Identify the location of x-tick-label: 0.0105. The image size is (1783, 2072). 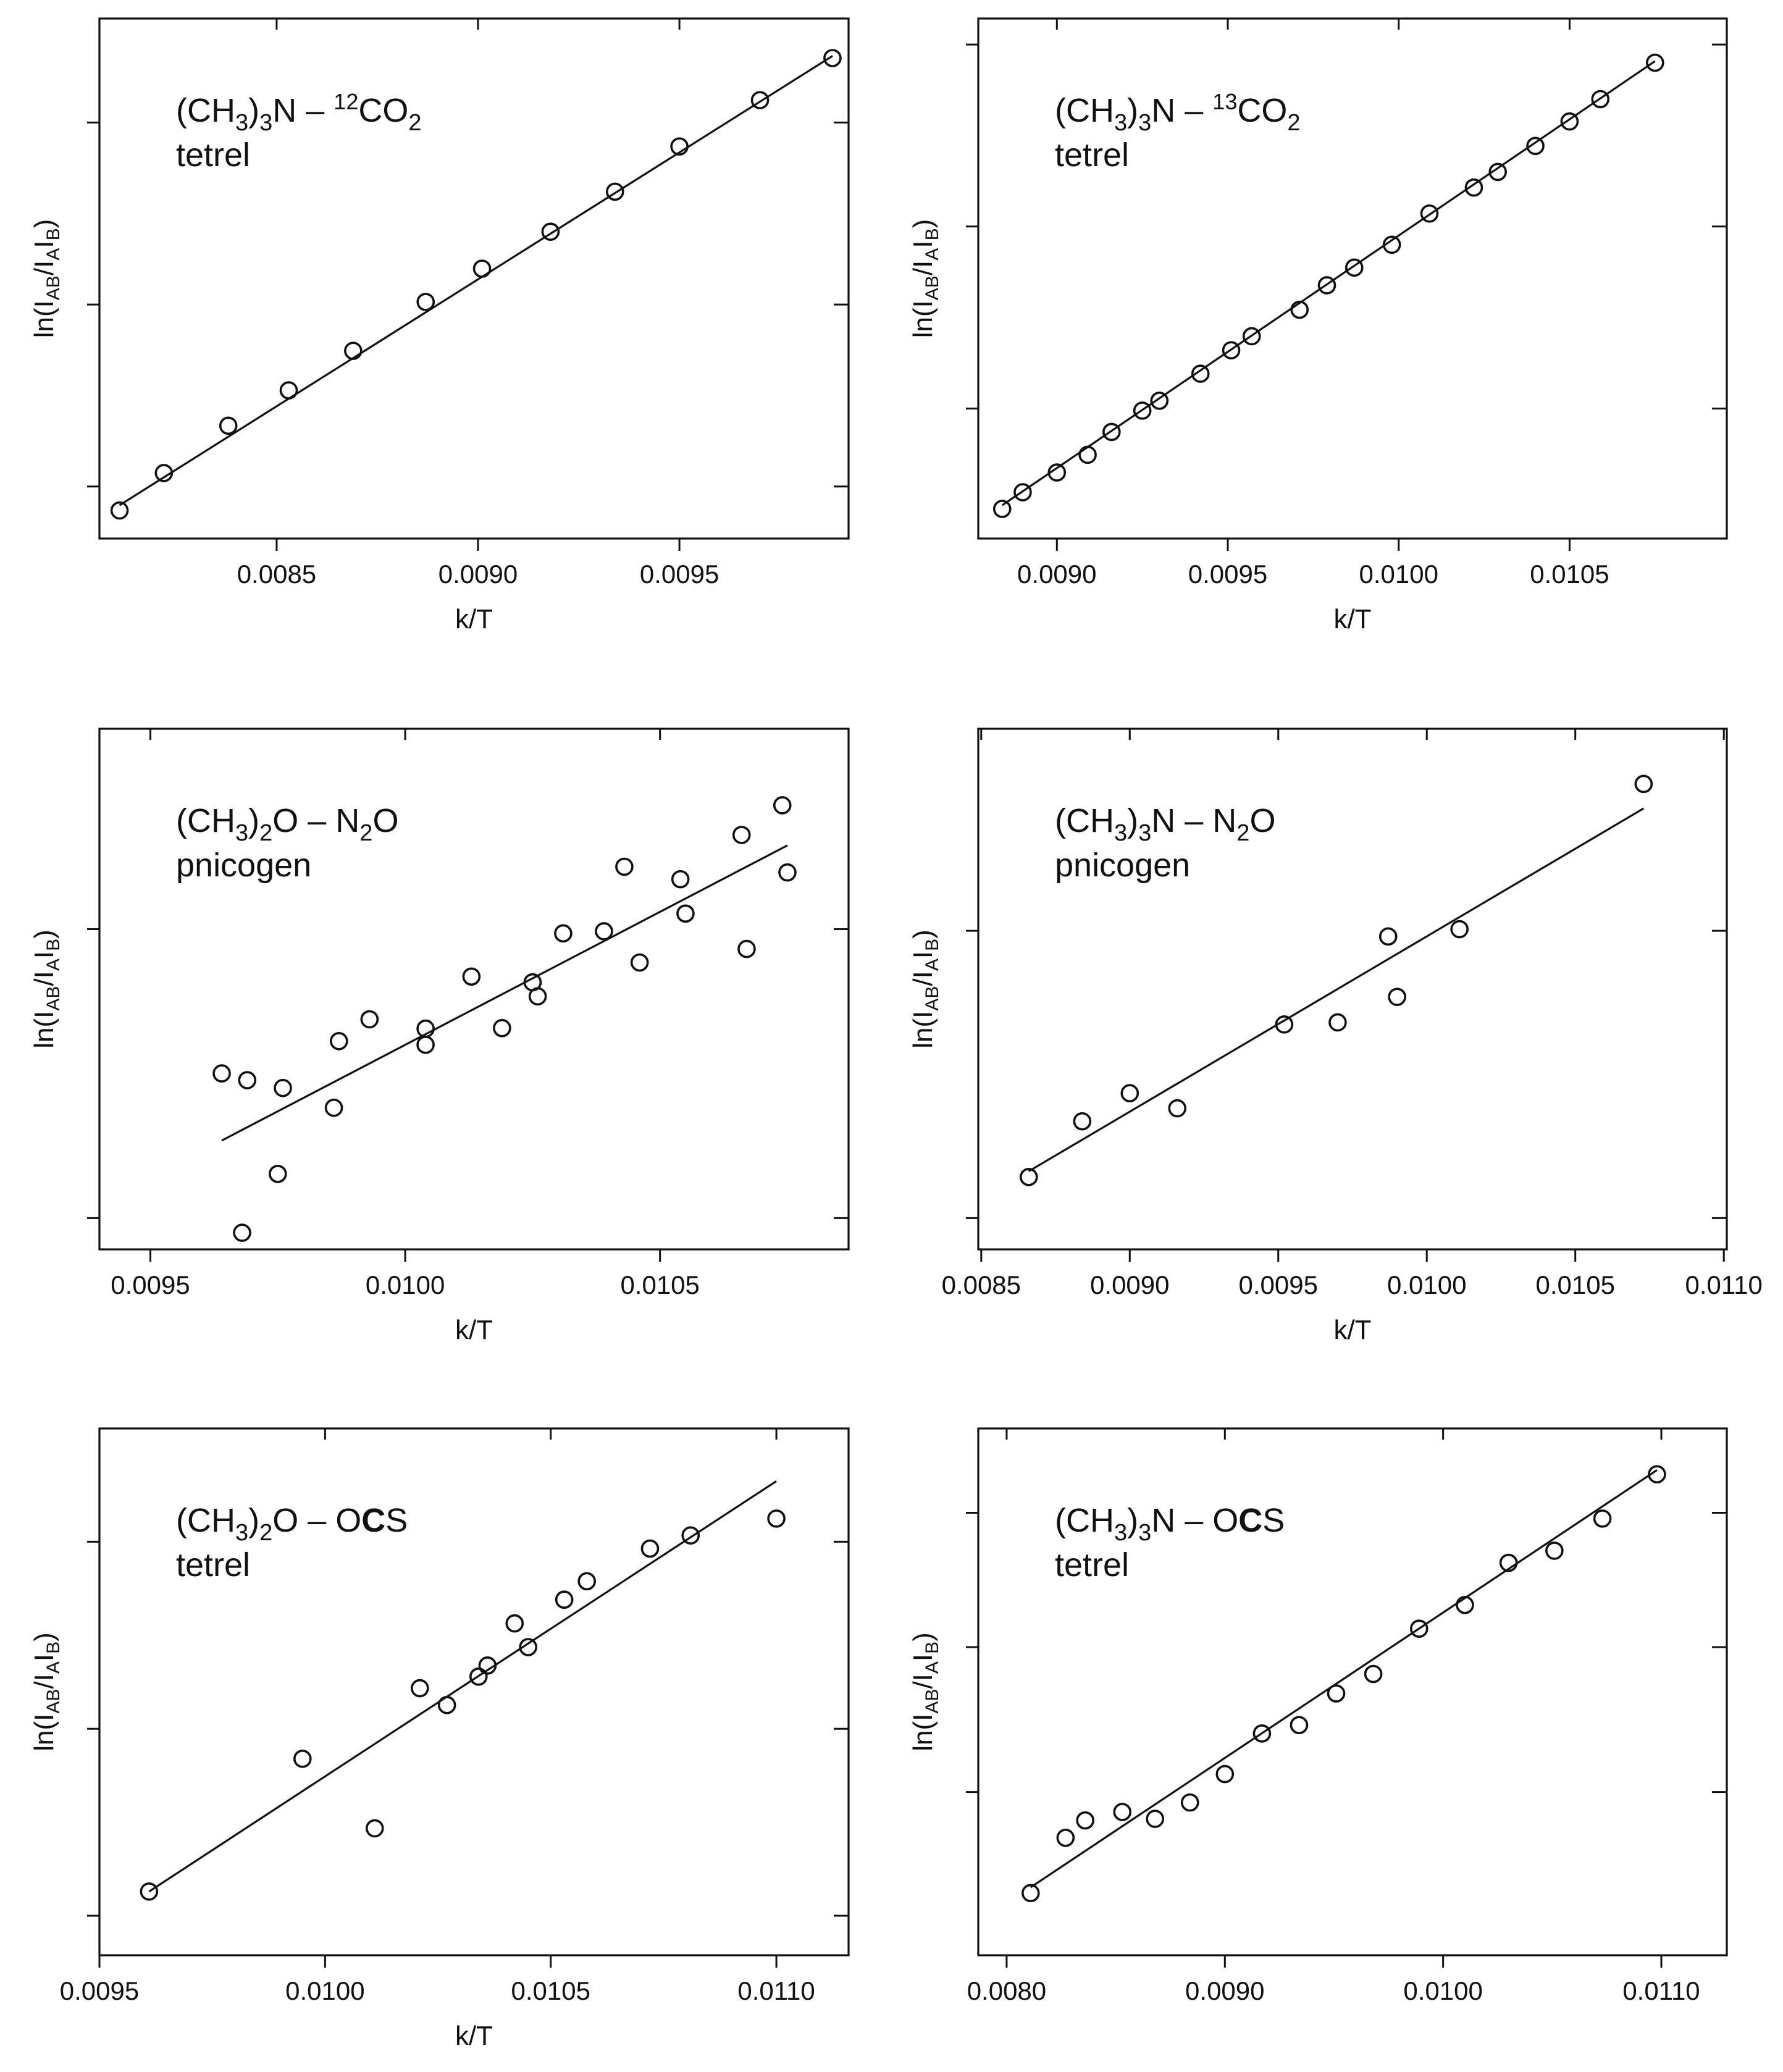
(1569, 574).